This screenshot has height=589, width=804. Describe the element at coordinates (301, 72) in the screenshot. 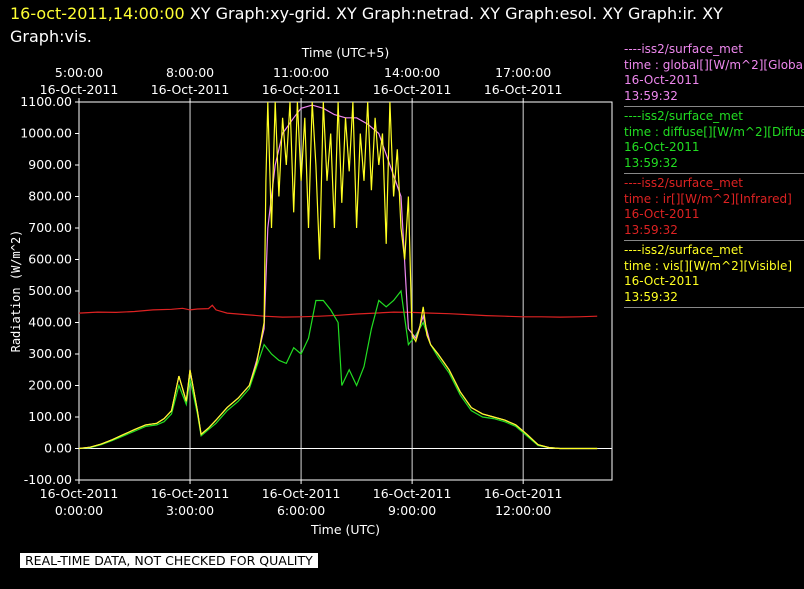

I see `top-tick-time: 11:00:00` at that location.